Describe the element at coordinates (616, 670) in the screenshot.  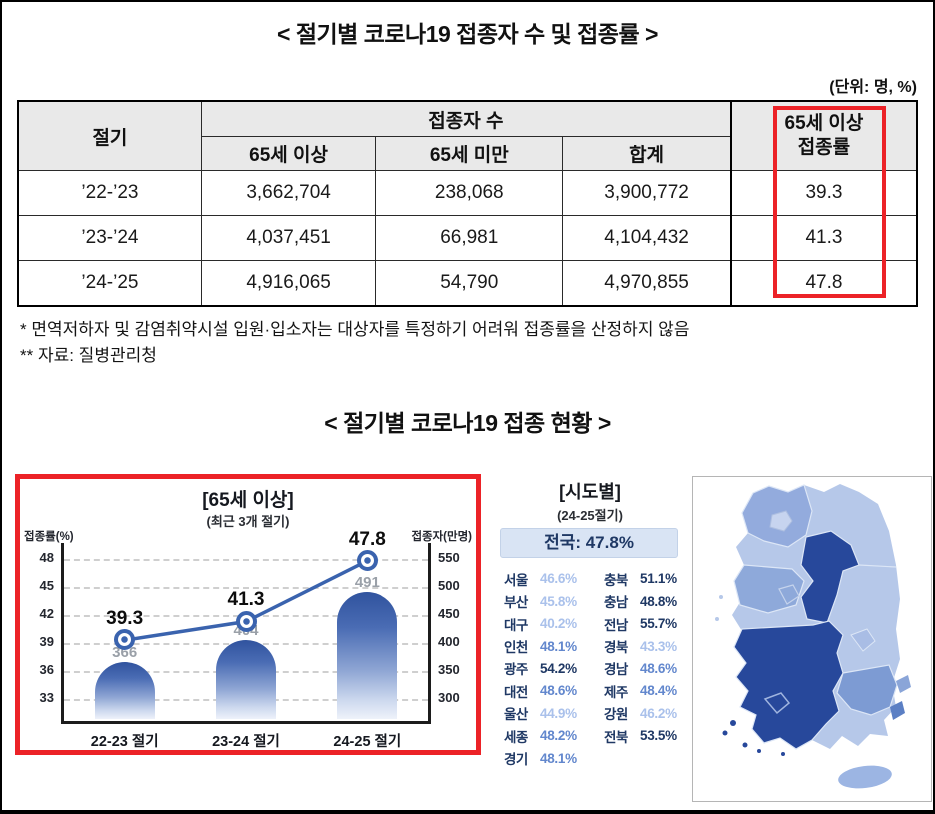
I see `region-name: 경남` at that location.